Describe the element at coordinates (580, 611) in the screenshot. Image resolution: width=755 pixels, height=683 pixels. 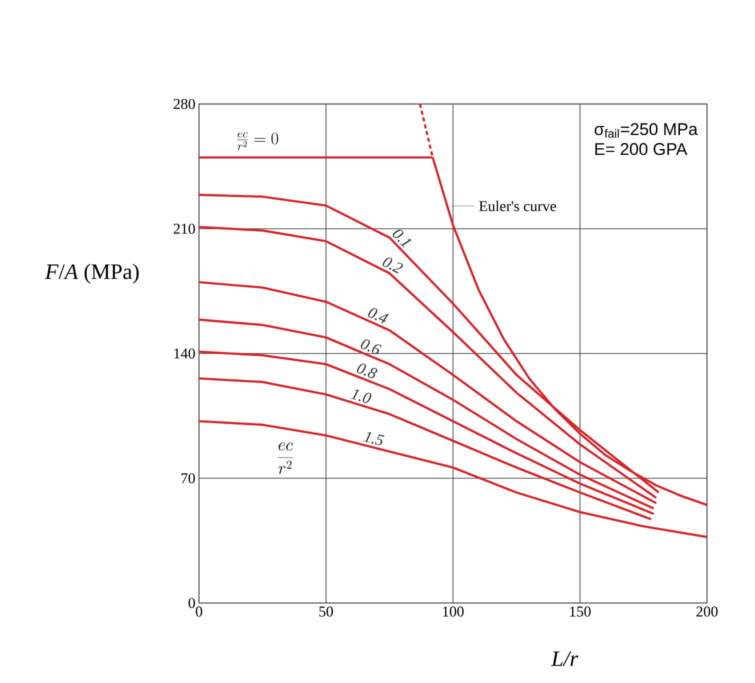
I see `x-tick-label: 150` at that location.